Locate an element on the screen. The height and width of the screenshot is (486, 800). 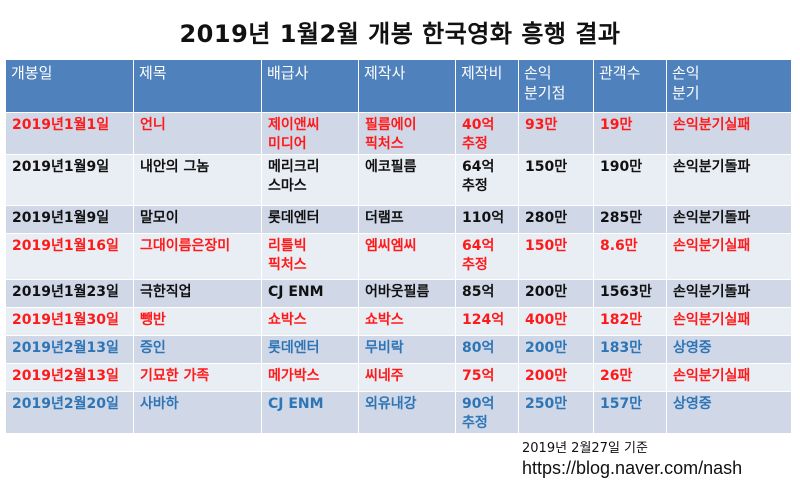
column-header-producer: 제작사 is located at coordinates (407, 86).